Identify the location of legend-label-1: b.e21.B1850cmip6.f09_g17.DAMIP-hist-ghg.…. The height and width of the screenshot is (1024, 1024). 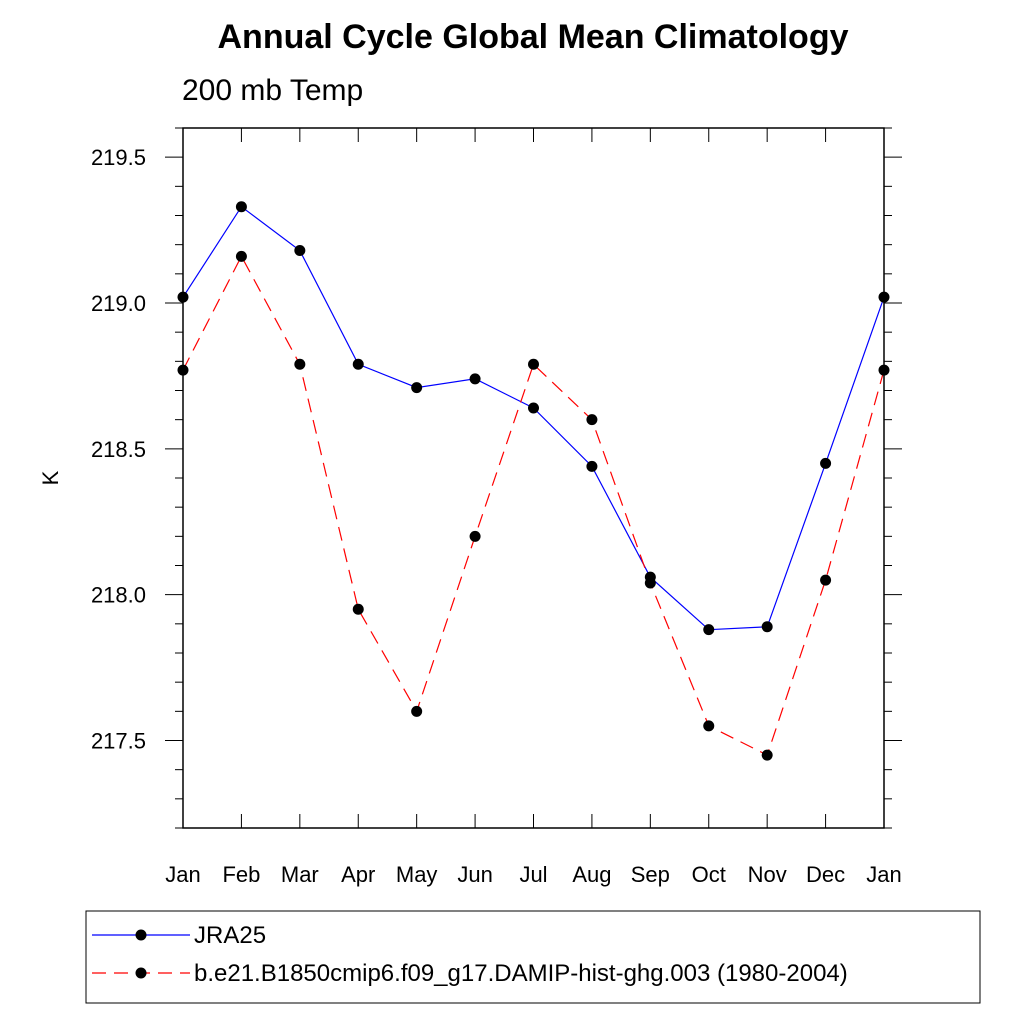
(521, 973).